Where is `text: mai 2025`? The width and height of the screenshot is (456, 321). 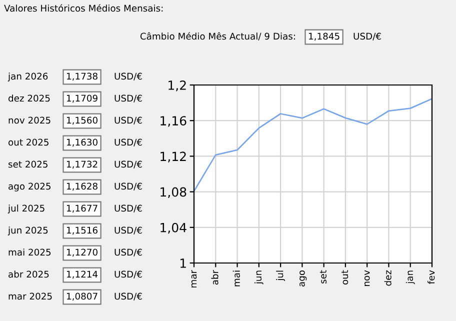 text: mai 2025 is located at coordinates (29, 252).